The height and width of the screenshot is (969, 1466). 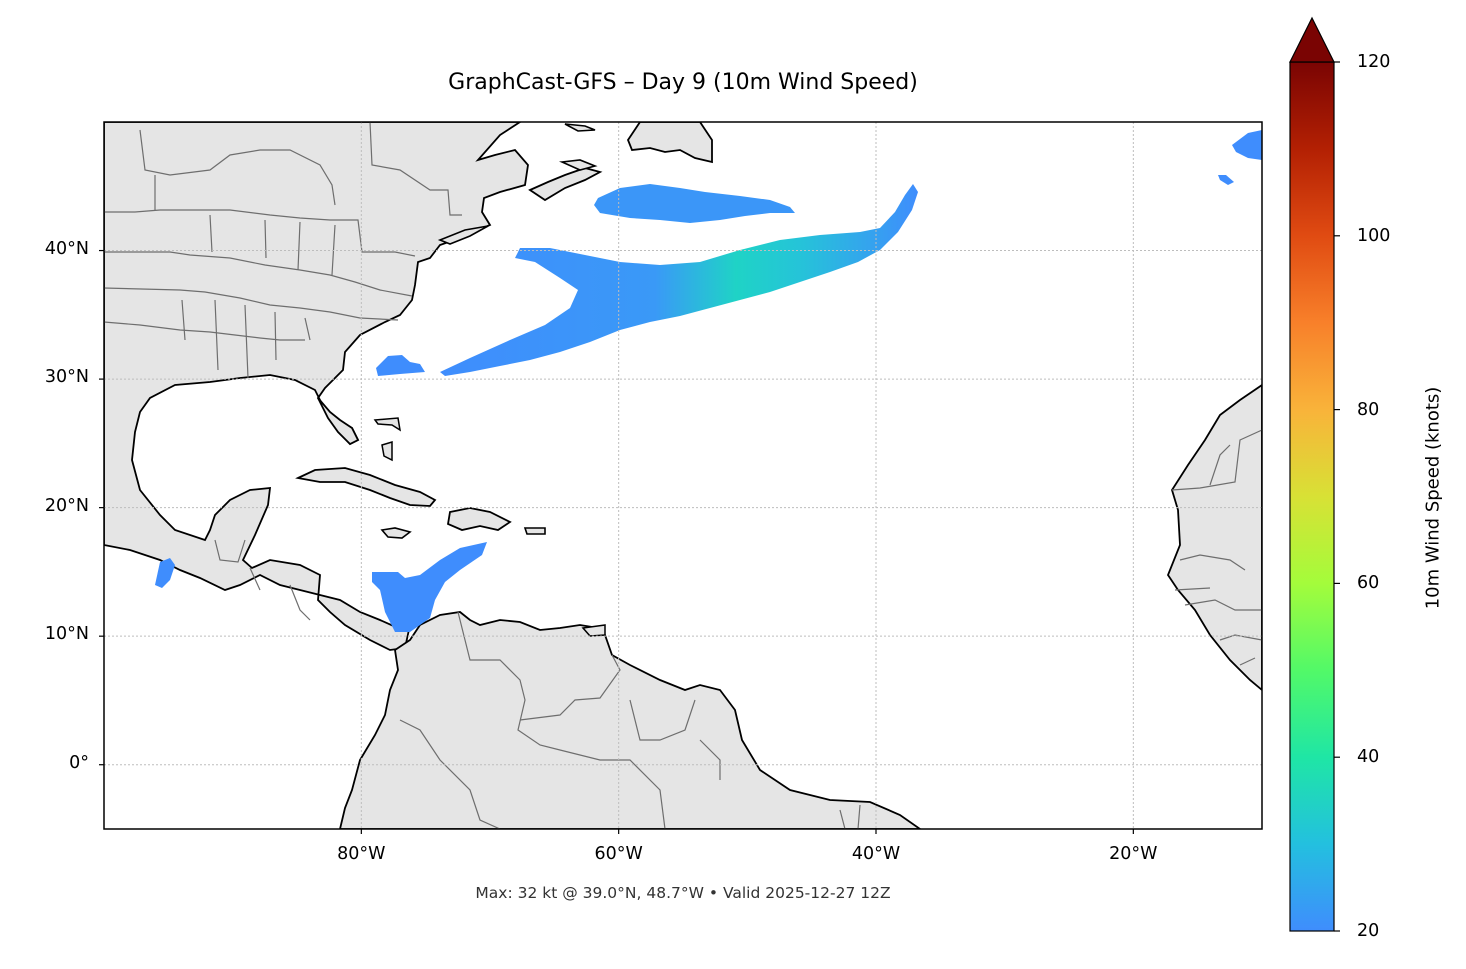 What do you see at coordinates (876, 854) in the screenshot?
I see `lon-tick-label: 40°W` at bounding box center [876, 854].